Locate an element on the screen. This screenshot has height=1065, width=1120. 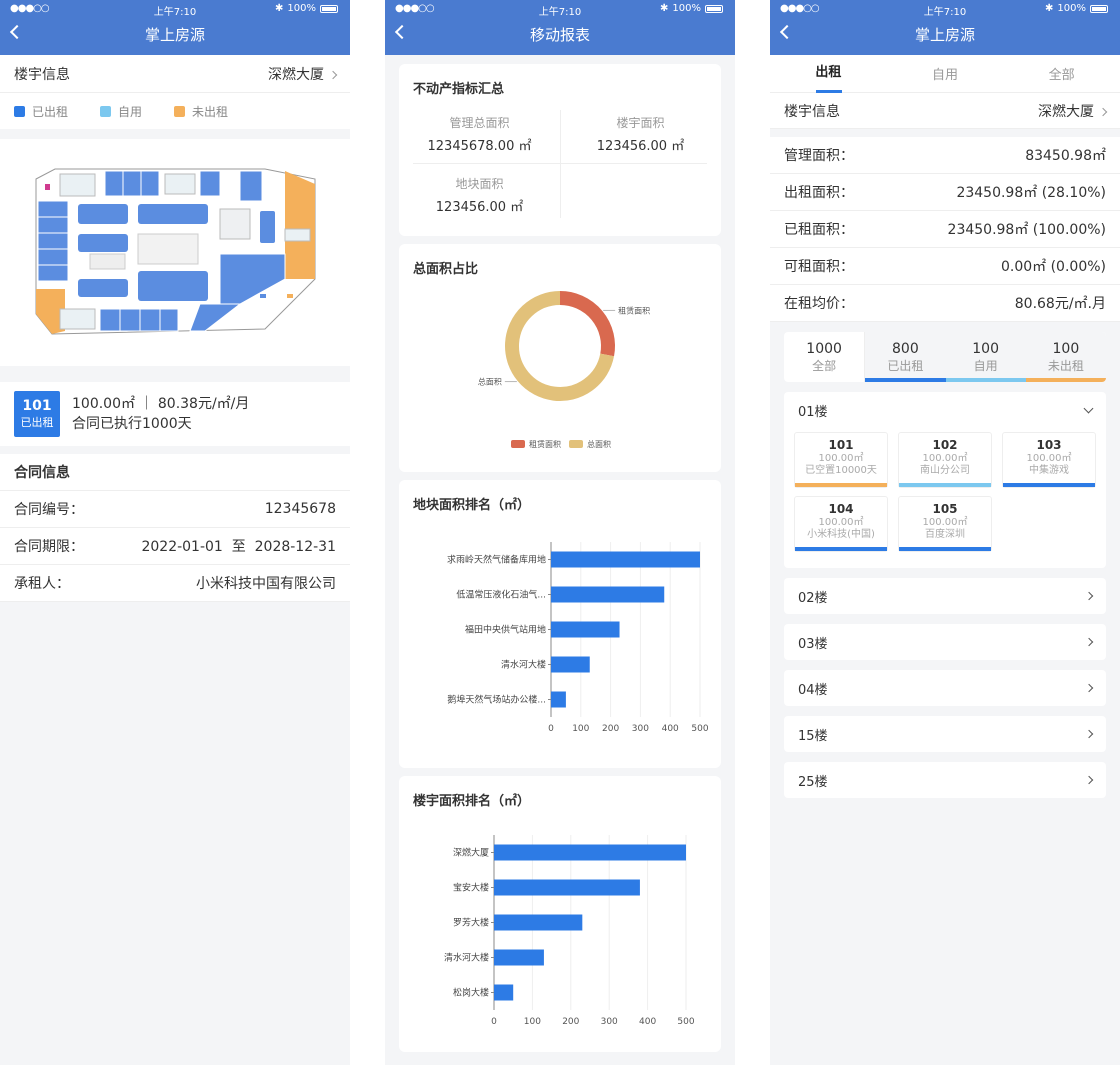
category-label: 深燃大厦 is located at coordinates (471, 853).